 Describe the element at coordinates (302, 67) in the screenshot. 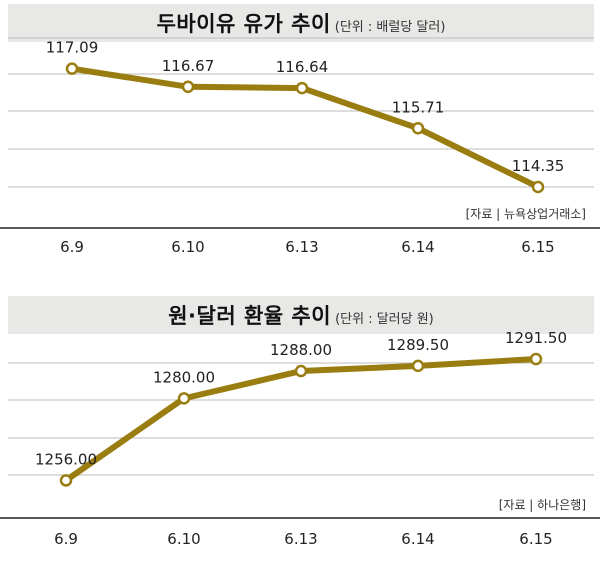

I see `data-label: 116.64` at that location.